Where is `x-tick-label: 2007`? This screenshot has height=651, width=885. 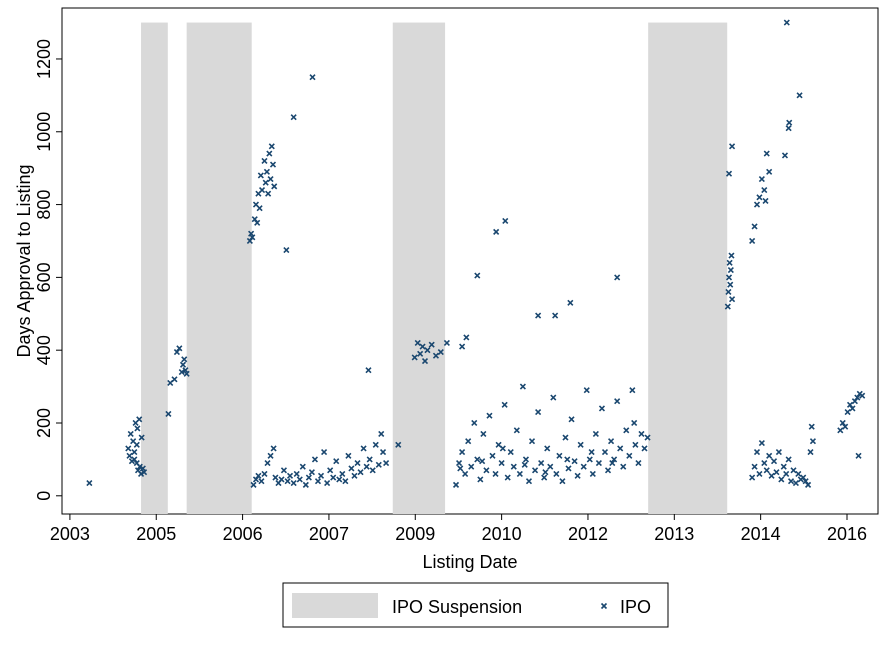
x-tick-label: 2007 is located at coordinates (329, 534).